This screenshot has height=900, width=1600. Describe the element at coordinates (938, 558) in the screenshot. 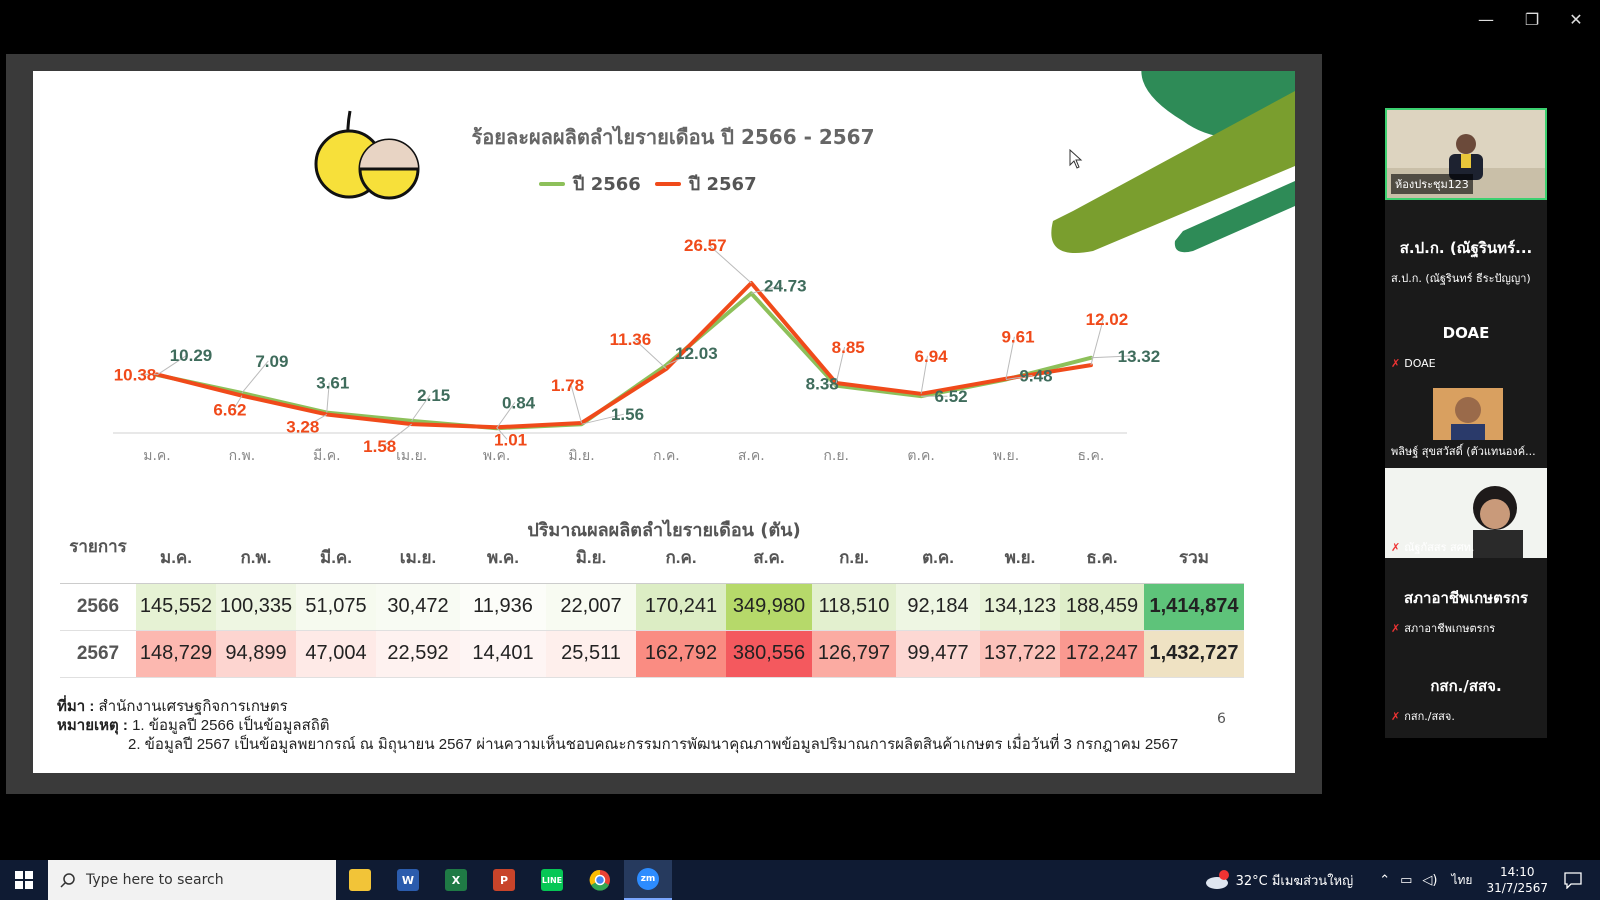

I see `table-header-month: ต.ค.` at that location.